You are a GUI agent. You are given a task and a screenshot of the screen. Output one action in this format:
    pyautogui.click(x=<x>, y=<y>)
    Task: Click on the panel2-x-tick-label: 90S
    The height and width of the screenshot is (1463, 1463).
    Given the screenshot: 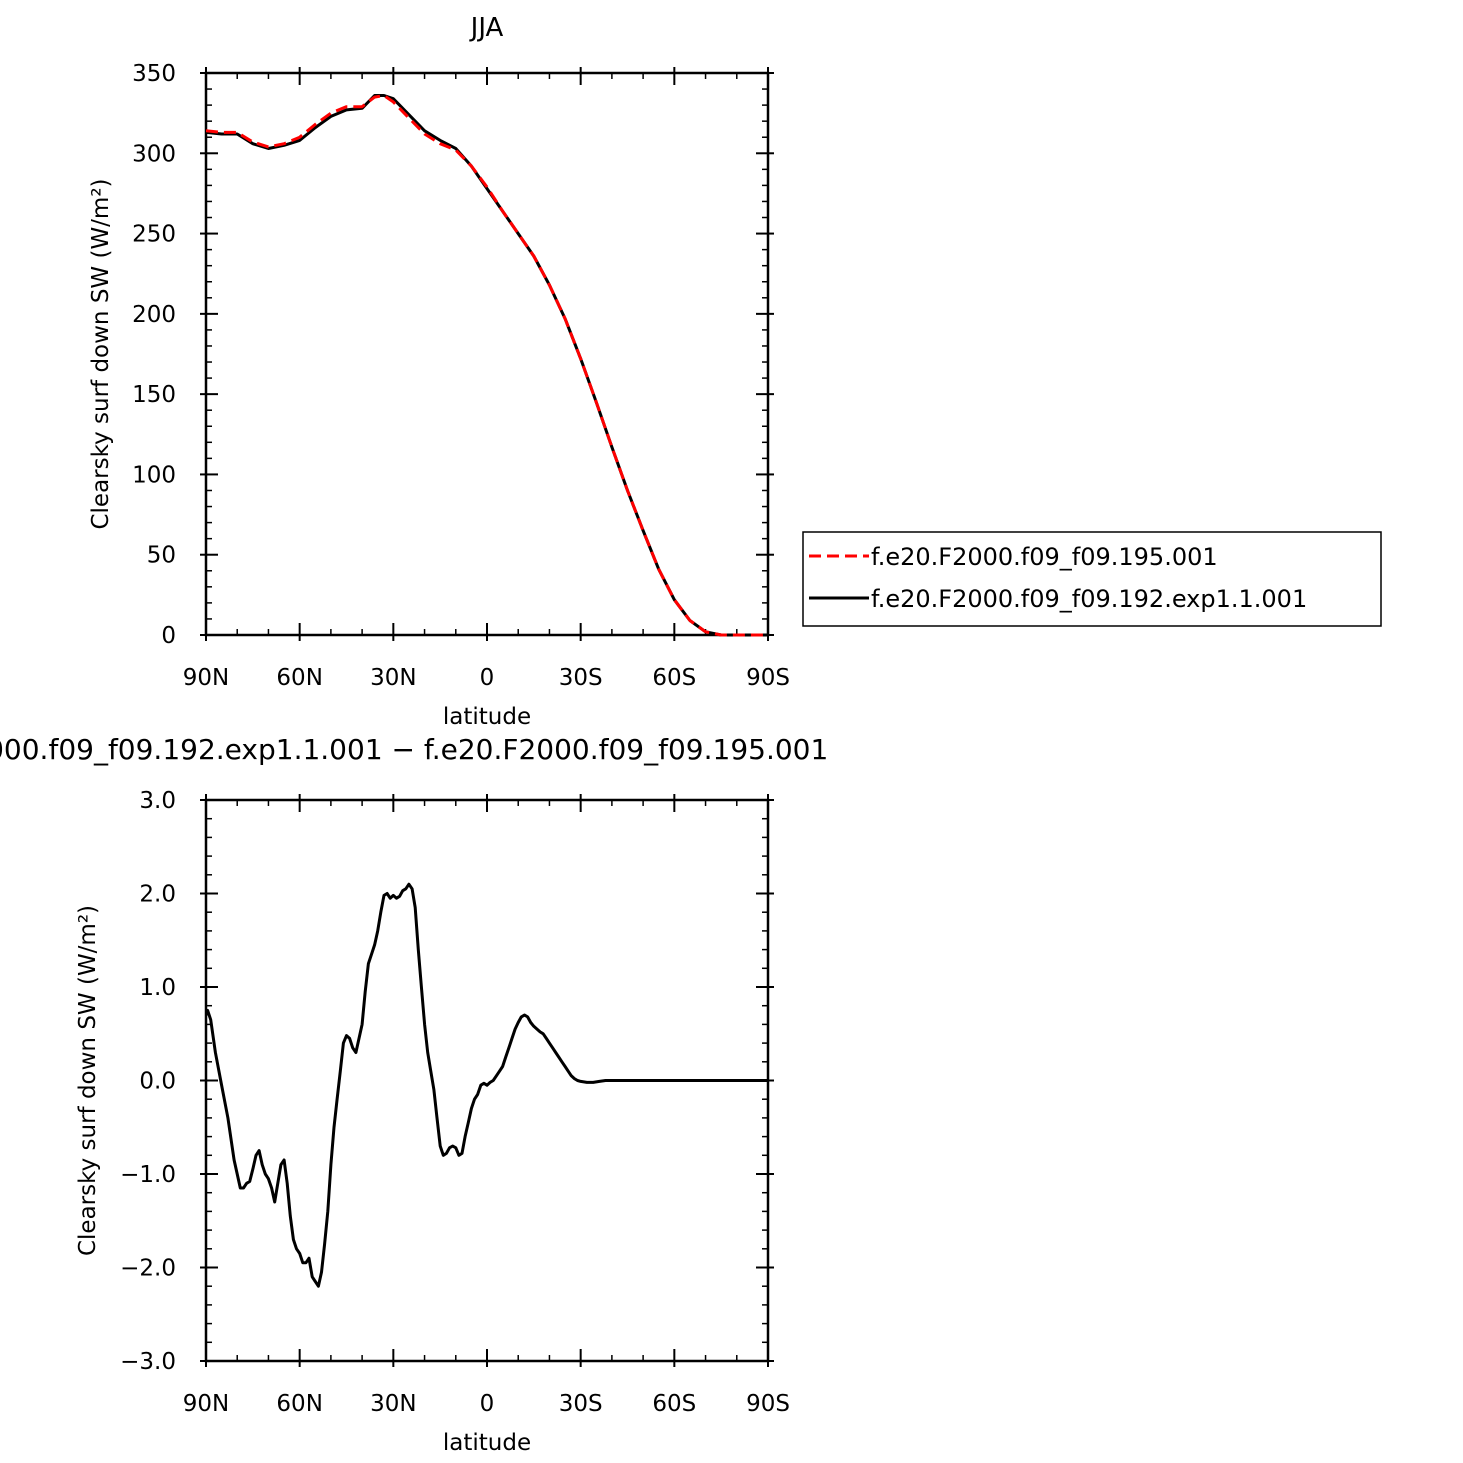 What is the action you would take?
    pyautogui.click(x=768, y=1404)
    